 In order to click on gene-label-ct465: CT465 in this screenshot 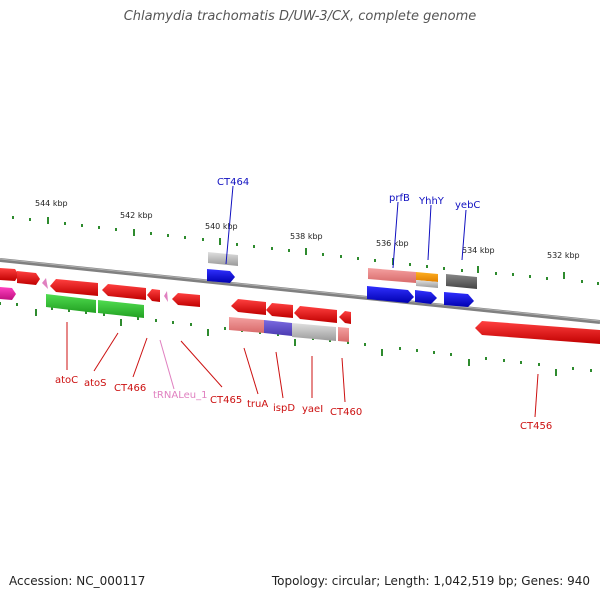, I will do `click(226, 400)`.